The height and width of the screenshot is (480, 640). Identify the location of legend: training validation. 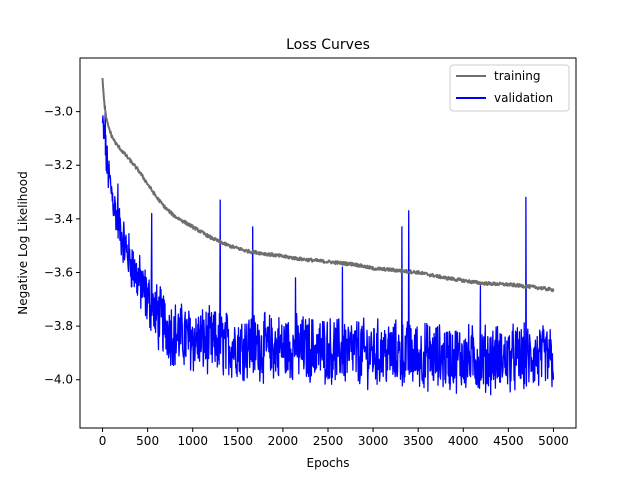
(509, 88).